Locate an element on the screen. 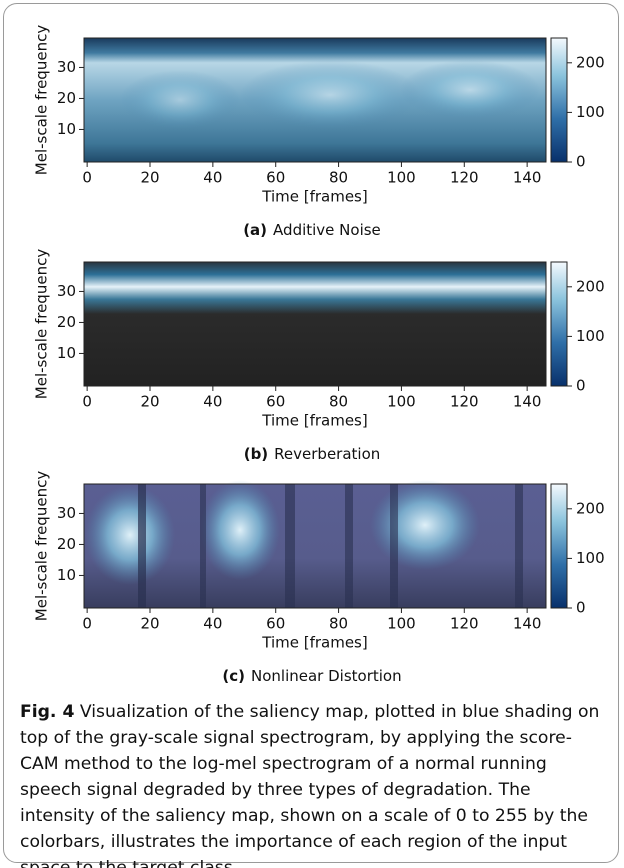 The width and height of the screenshot is (624, 868). panel-caption: (b) Reverberation is located at coordinates (312, 454).